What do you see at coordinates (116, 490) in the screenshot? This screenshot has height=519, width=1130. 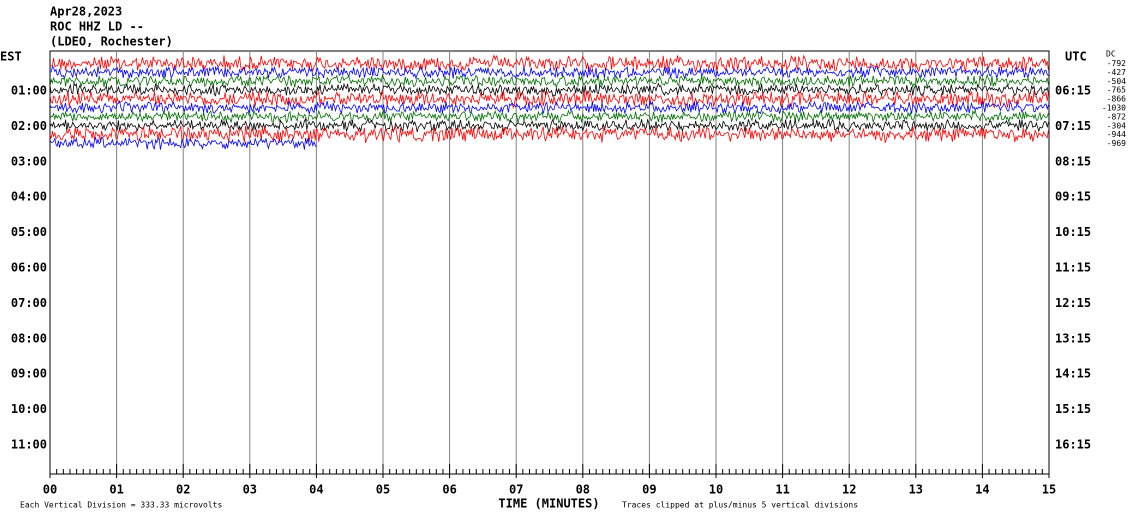 I see `x-tick-label: 01` at bounding box center [116, 490].